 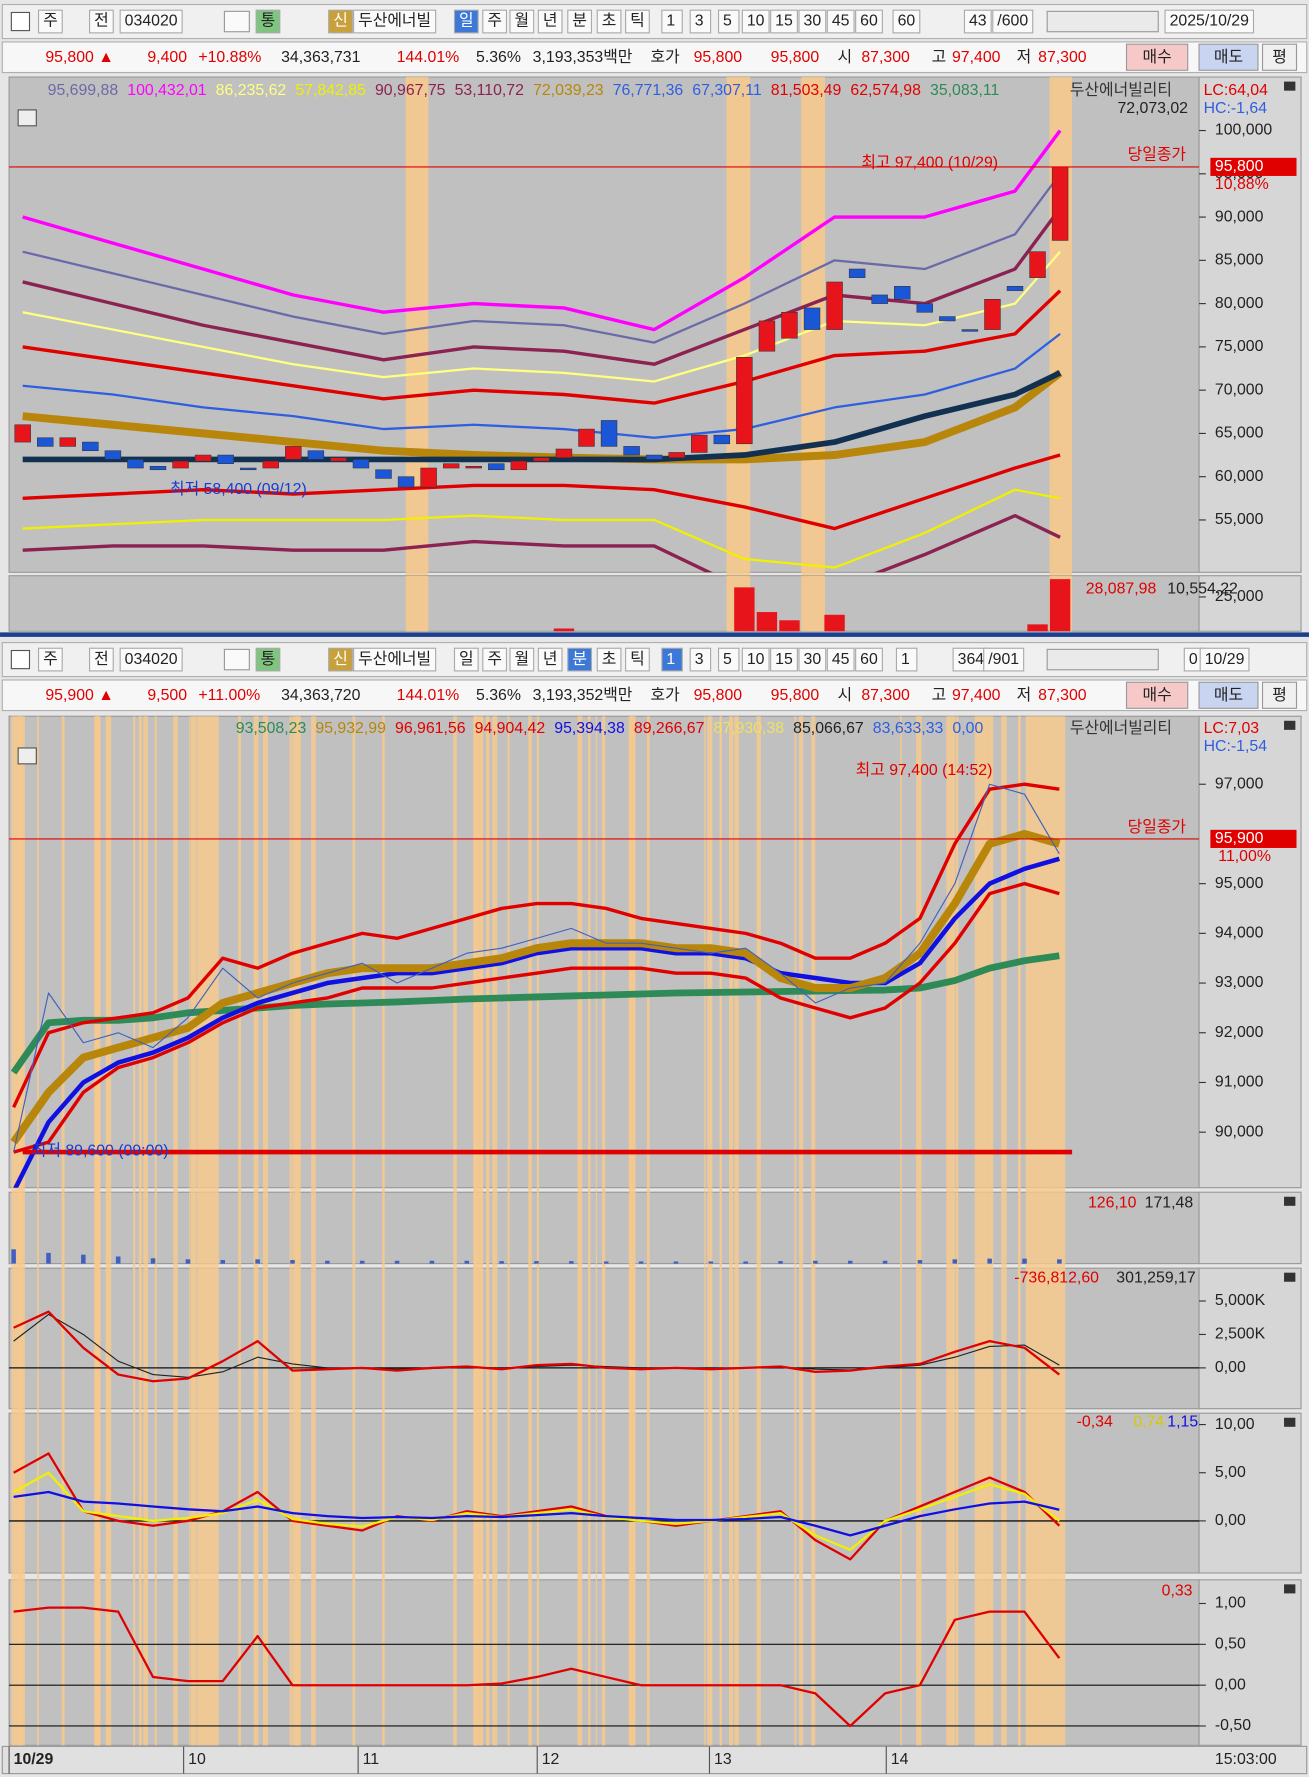 I want to click on toolbar-label: 일, so click(x=466, y=21).